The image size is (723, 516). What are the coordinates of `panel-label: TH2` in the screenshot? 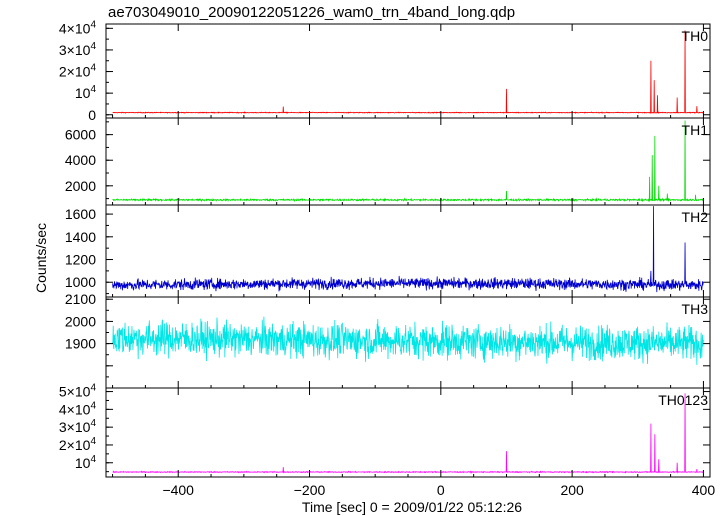 It's located at (695, 217).